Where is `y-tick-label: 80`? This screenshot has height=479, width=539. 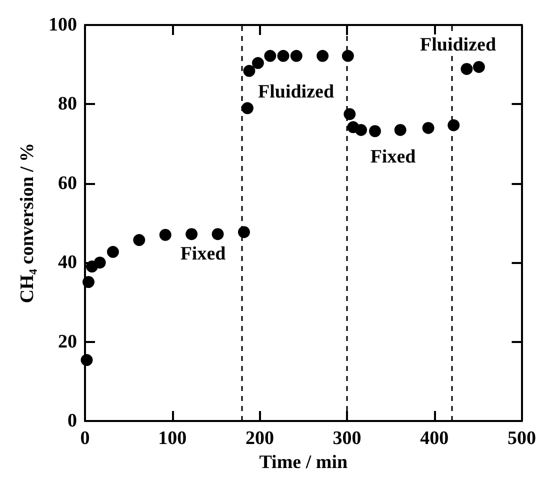 y-tick-label: 80 is located at coordinates (67, 104).